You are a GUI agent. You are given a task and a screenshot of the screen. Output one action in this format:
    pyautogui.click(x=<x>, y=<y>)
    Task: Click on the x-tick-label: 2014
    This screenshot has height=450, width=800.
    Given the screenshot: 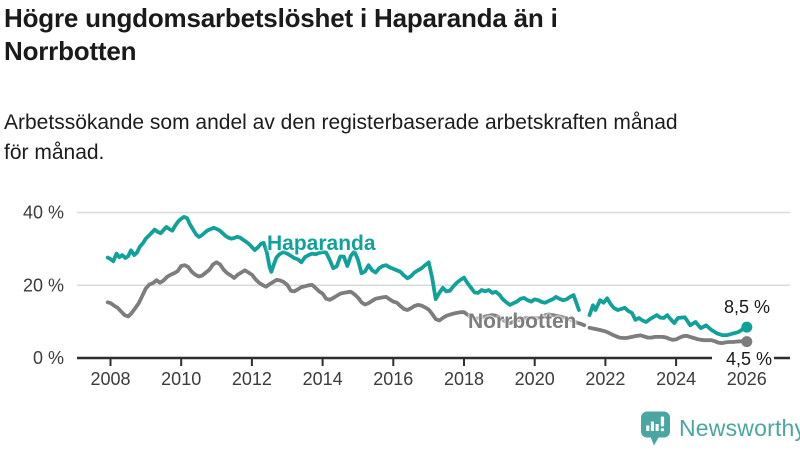 What is the action you would take?
    pyautogui.click(x=323, y=379)
    